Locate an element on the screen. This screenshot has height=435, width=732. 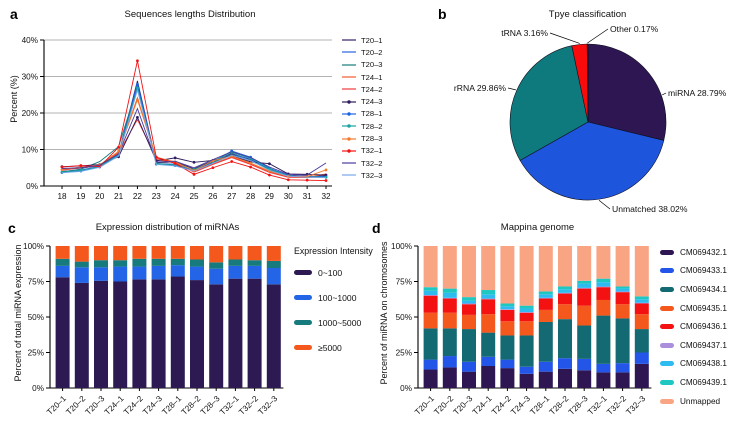
legend-label: T32–1 is located at coordinates (372, 151).